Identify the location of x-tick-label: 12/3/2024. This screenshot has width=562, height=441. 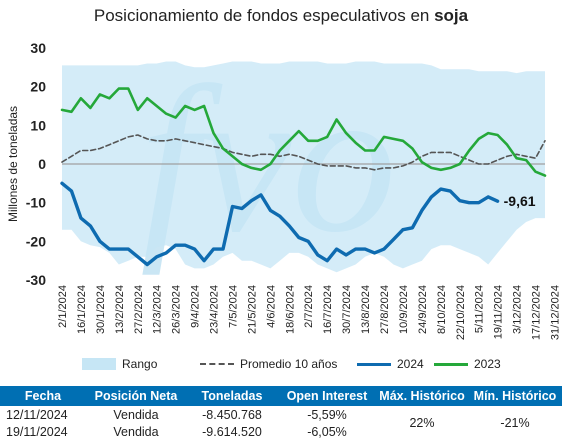
(158, 309).